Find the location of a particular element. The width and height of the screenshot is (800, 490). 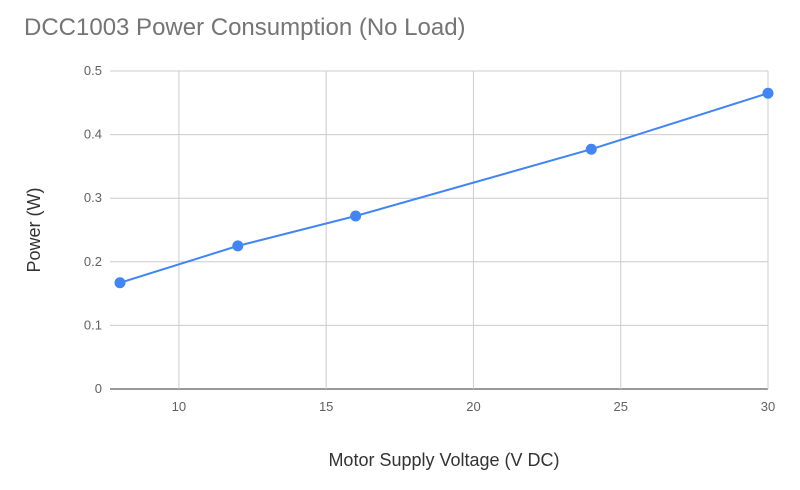

y-tick-label-2: 0.2 is located at coordinates (93, 261).